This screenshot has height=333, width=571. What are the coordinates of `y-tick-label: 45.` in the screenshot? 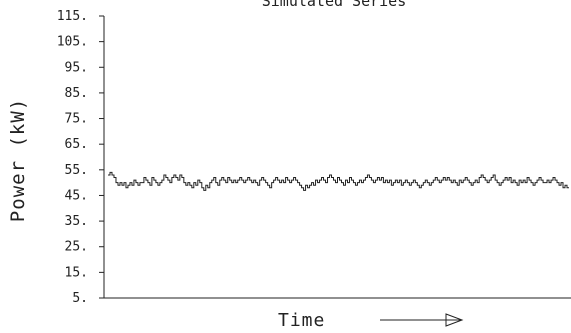 It's located at (76, 195).